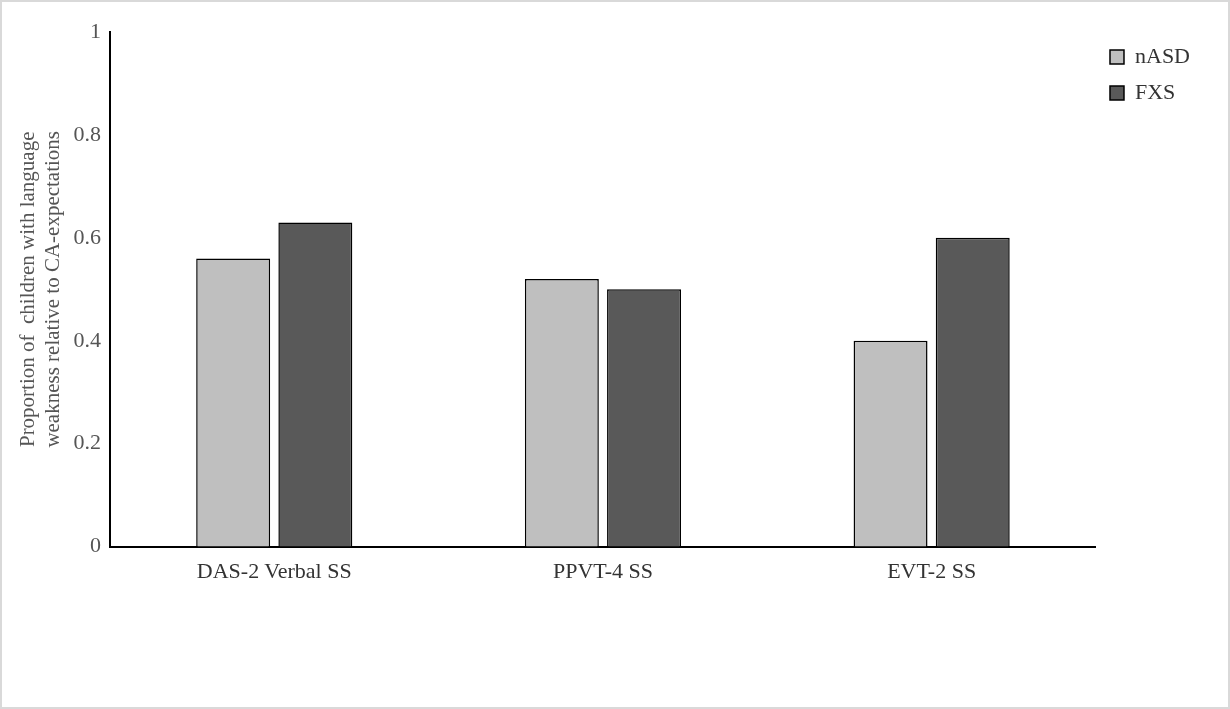  I want to click on y-tick-label: 0.6, so click(87, 236).